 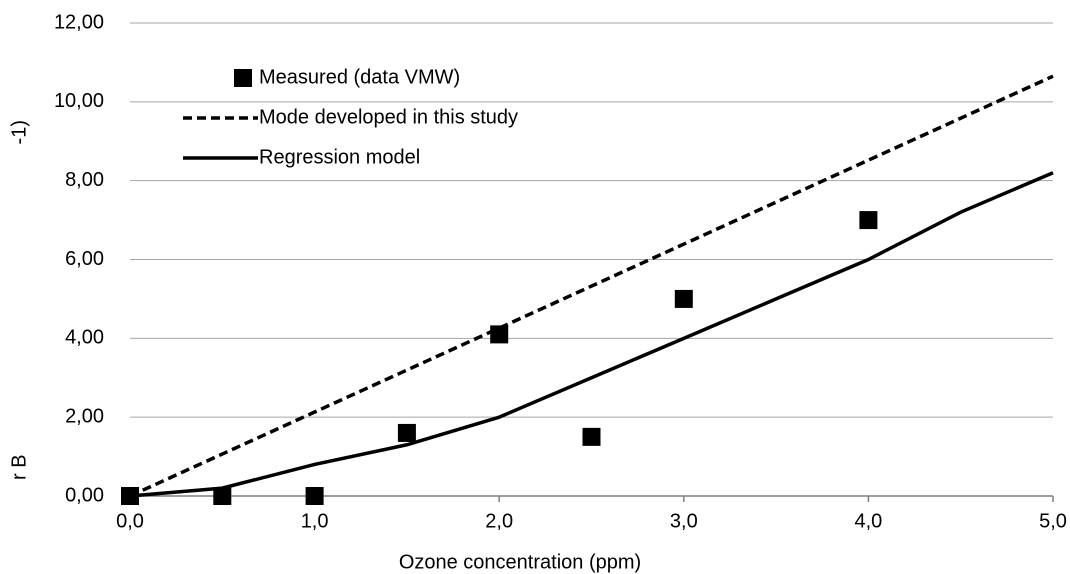 What do you see at coordinates (84, 180) in the screenshot?
I see `y-tick-label: 8,00` at bounding box center [84, 180].